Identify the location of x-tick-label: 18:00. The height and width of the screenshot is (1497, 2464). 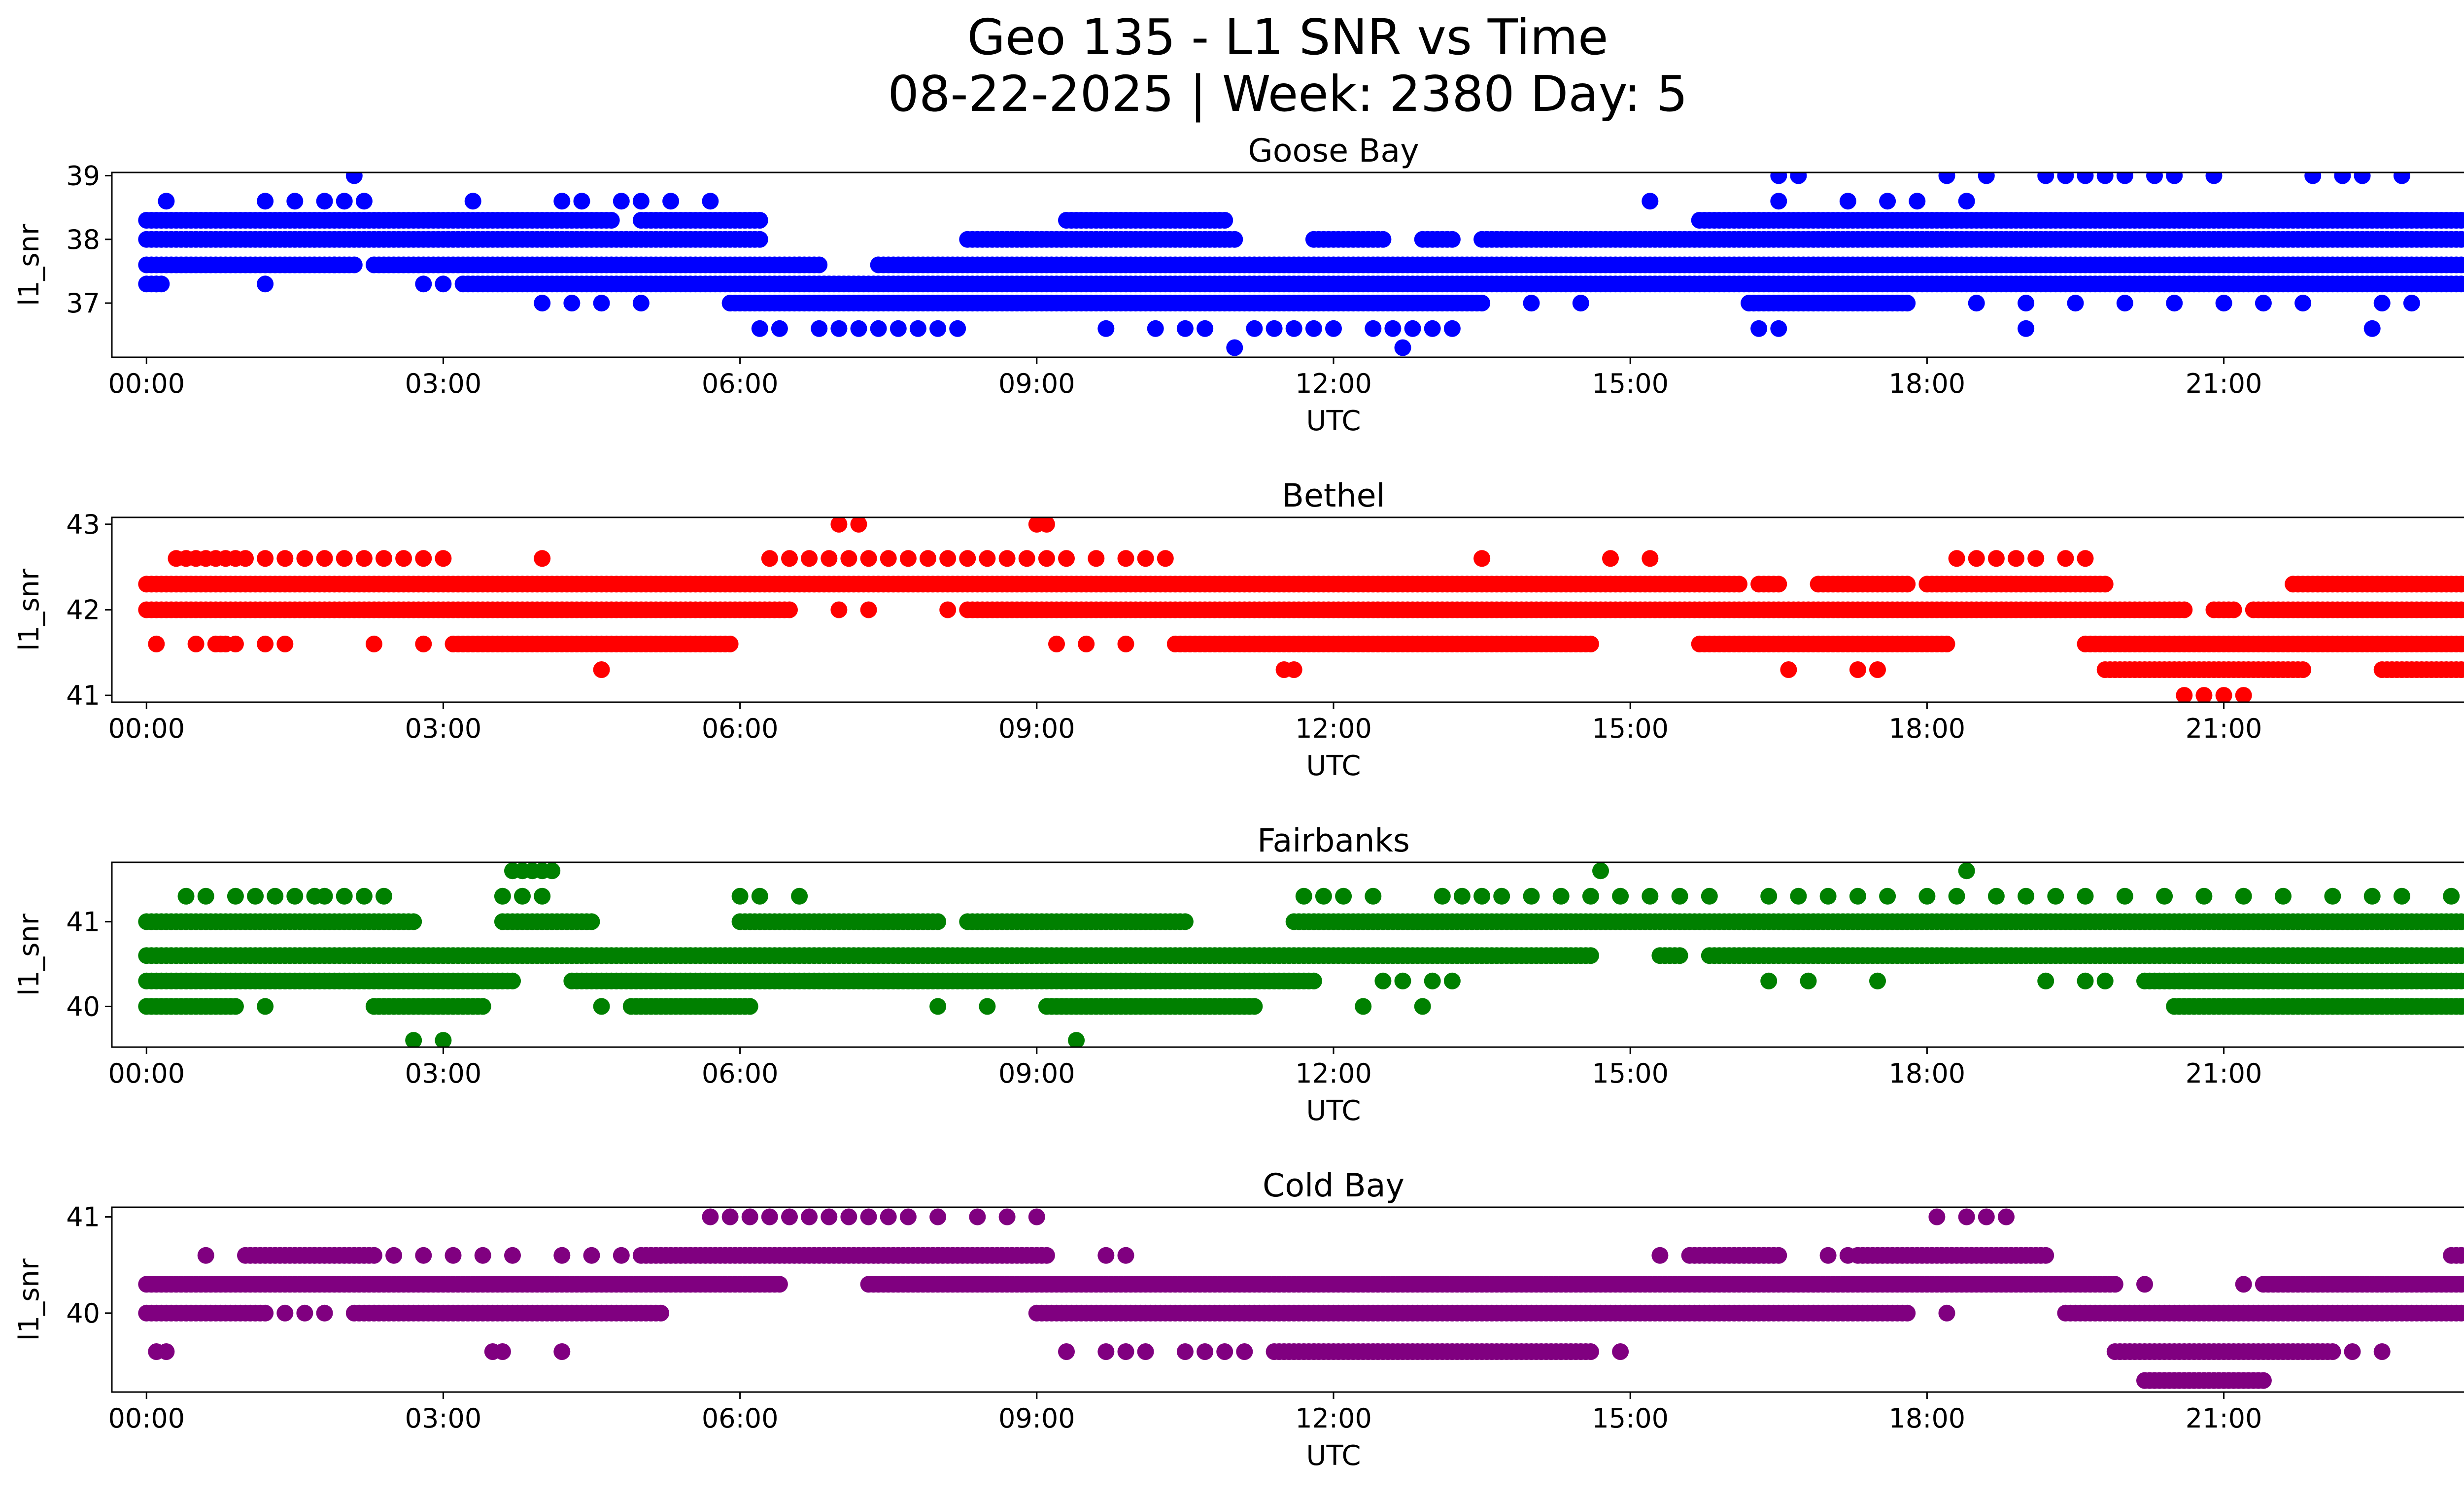
(1927, 728).